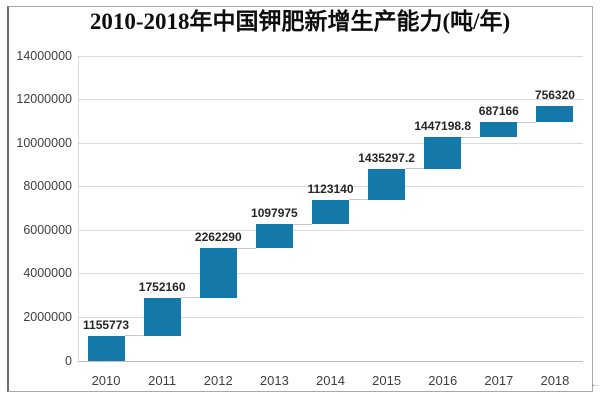  I want to click on bar-value-label: 1097975, so click(274, 213).